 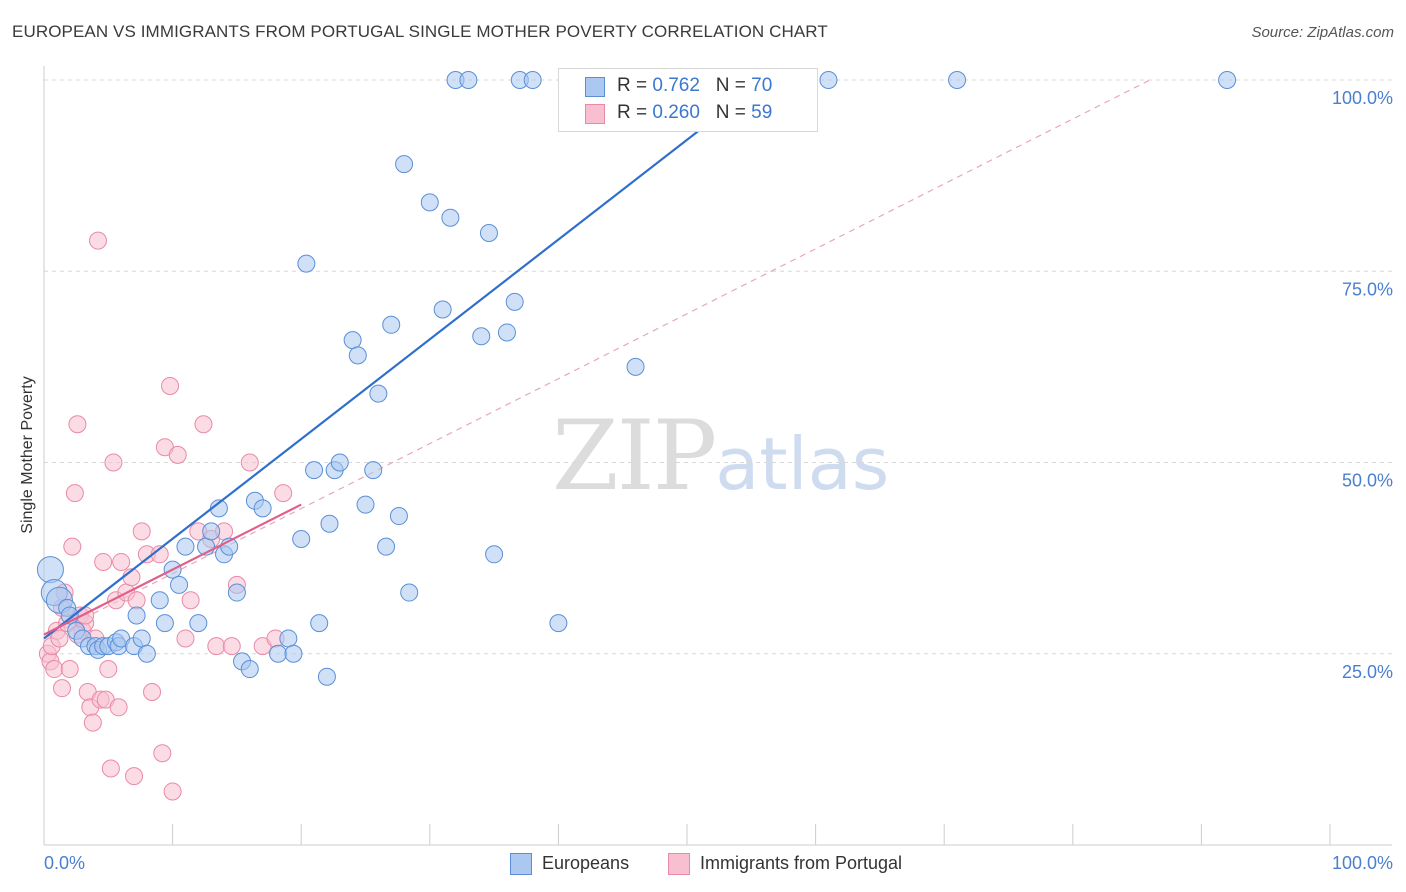 I want to click on y-tick-label-2: 75.0%, so click(x=1367, y=289).